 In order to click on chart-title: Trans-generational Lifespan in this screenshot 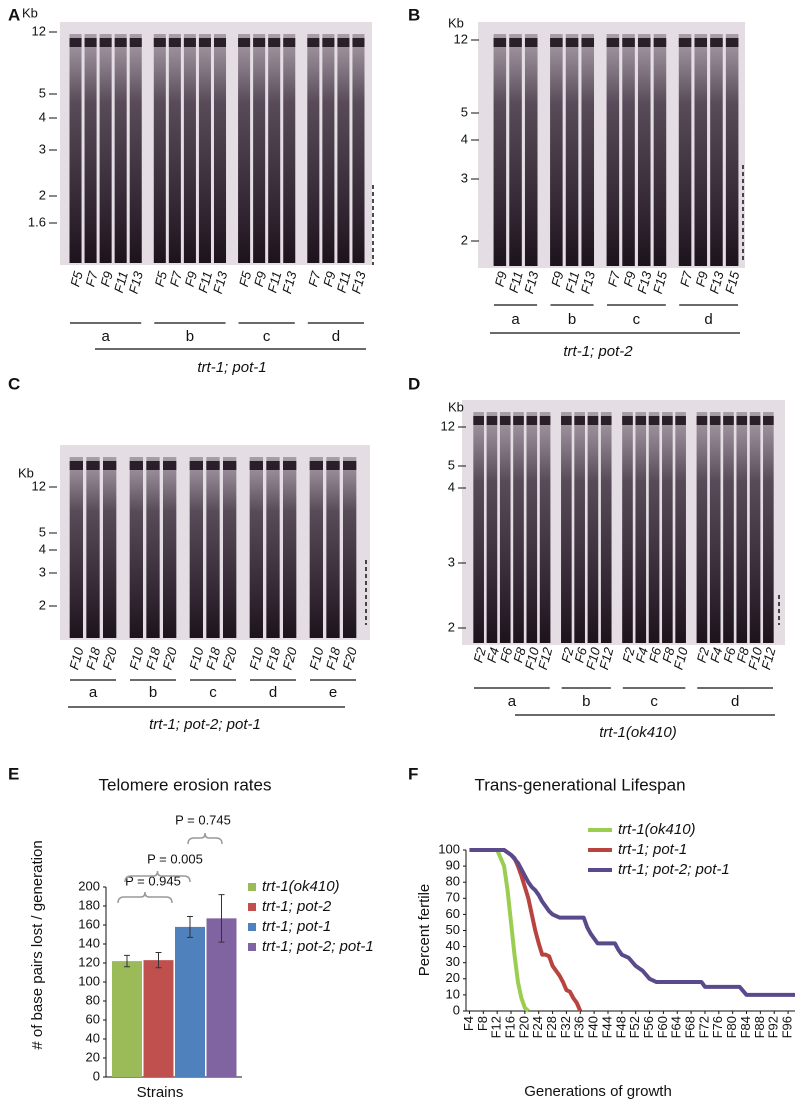, I will do `click(579, 784)`.